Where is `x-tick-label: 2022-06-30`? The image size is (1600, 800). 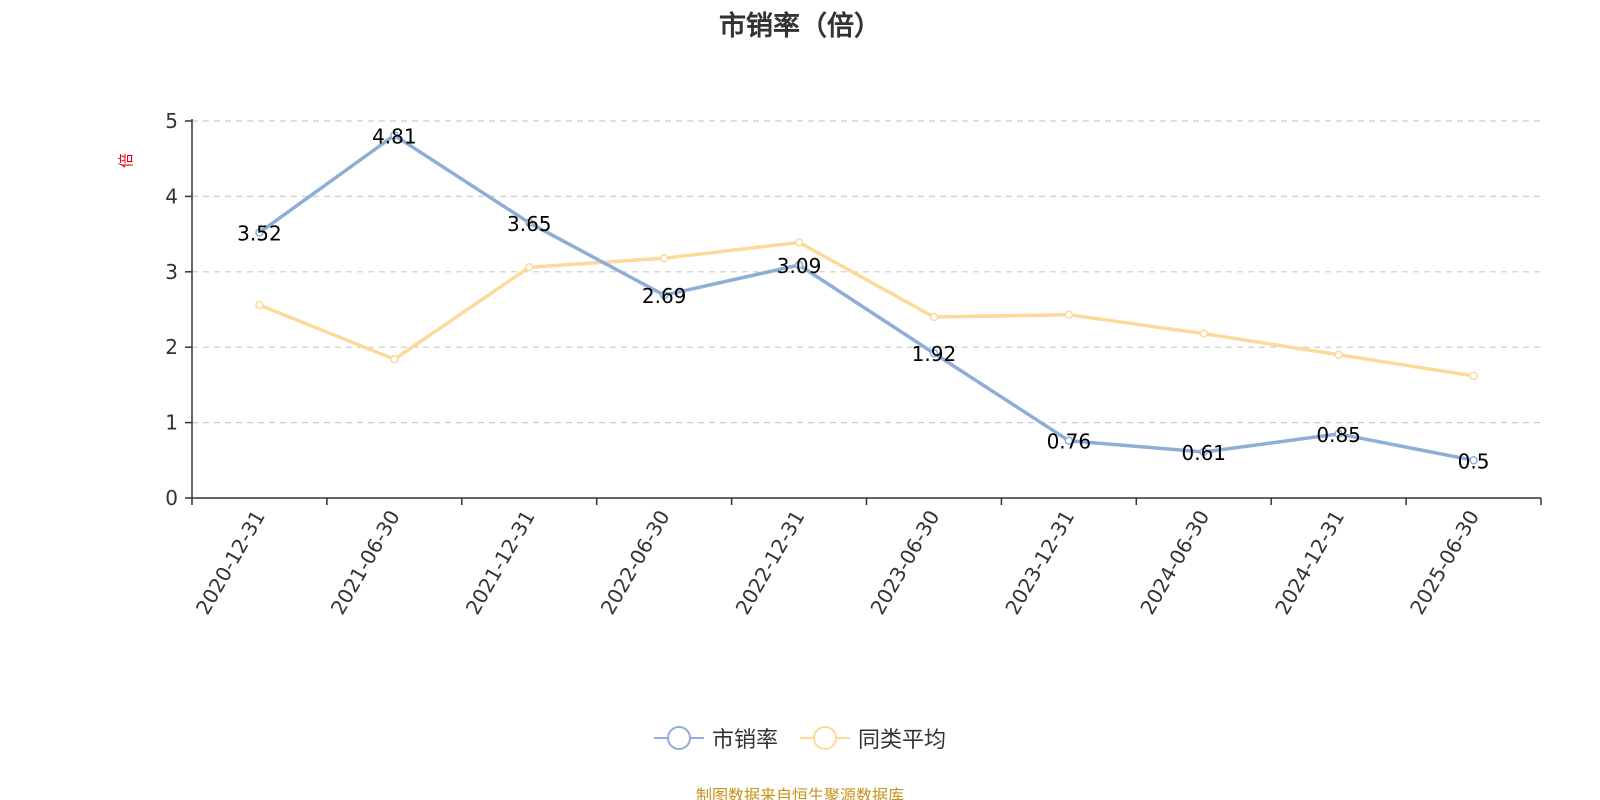
x-tick-label: 2022-06-30 is located at coordinates (635, 562).